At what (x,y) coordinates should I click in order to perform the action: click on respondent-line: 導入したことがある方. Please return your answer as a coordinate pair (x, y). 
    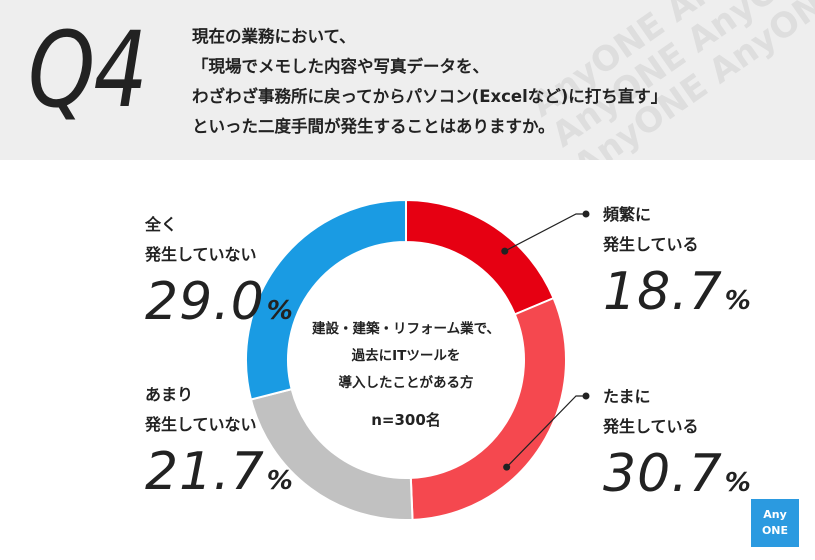
    Looking at the image, I should click on (406, 383).